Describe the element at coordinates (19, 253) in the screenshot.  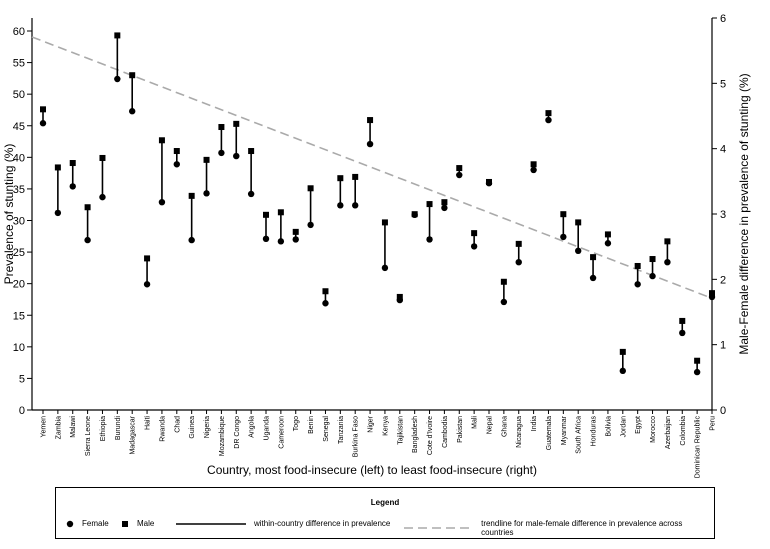
I see `y-tick-label: 25` at that location.